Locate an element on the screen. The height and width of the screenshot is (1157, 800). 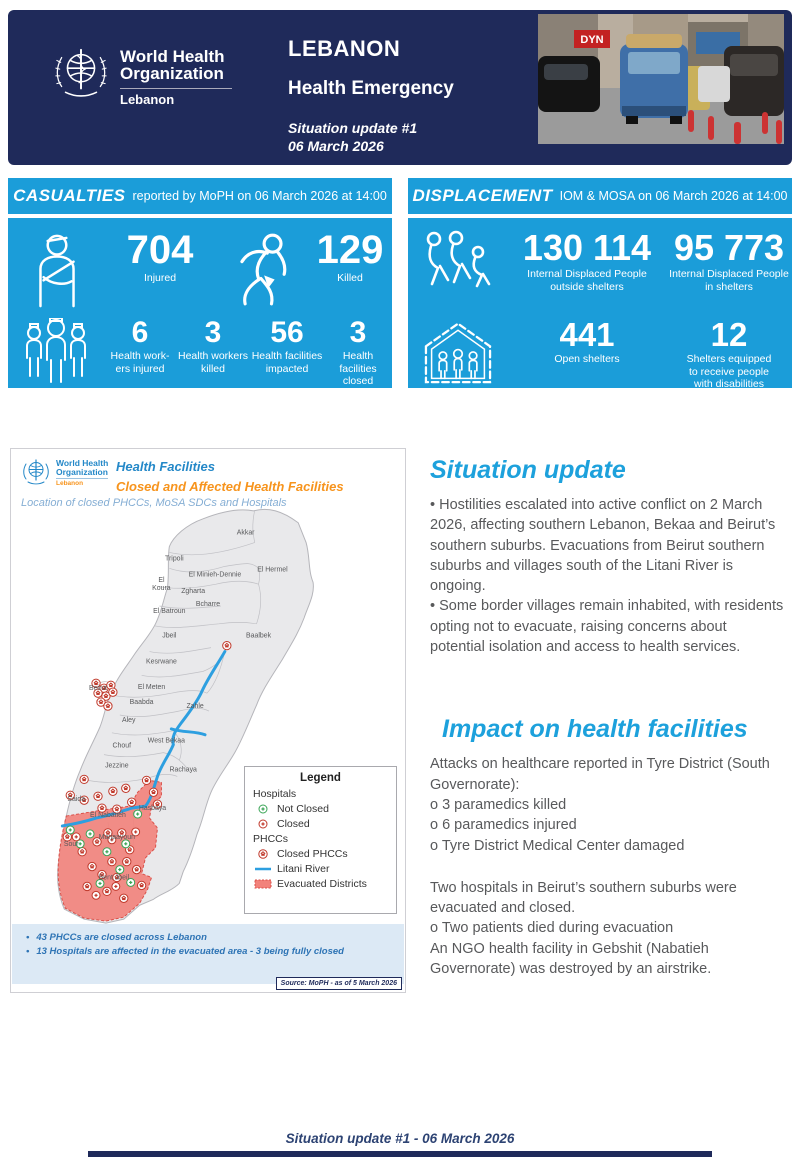
legend-hospitals-header: Hospitals is located at coordinates (275, 794).